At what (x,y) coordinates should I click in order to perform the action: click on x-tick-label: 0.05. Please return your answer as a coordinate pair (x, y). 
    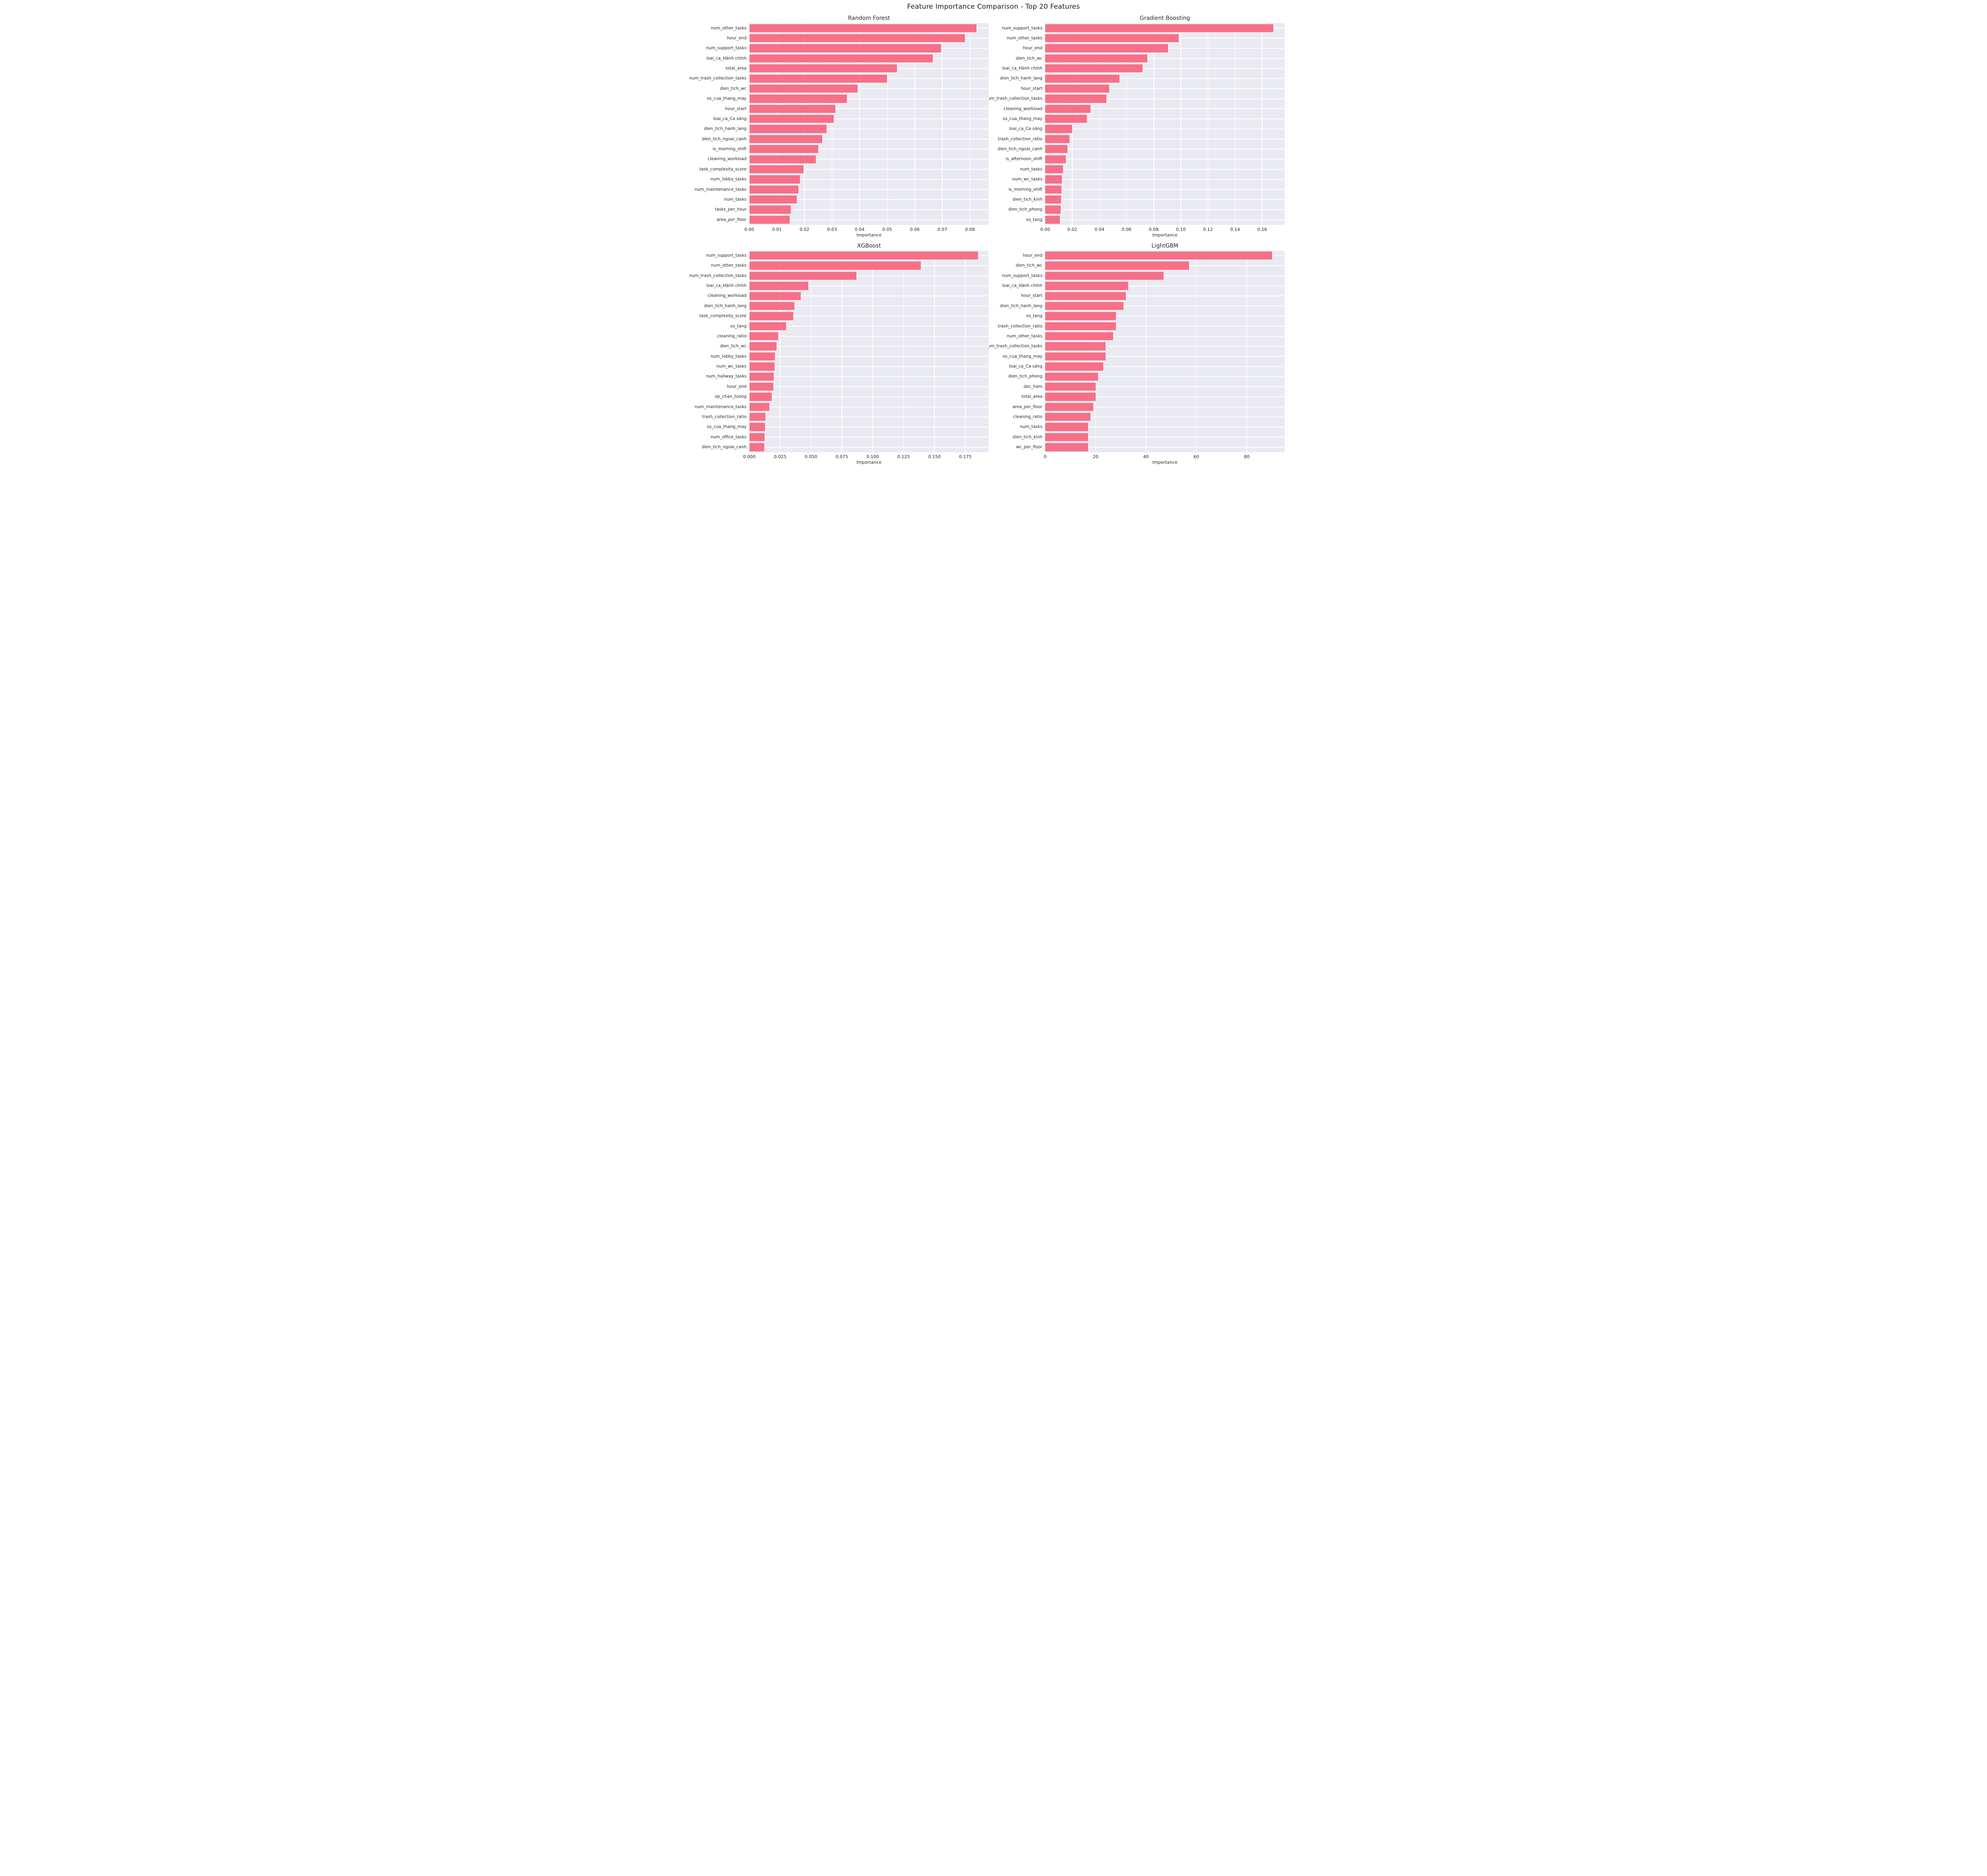
    Looking at the image, I should click on (887, 230).